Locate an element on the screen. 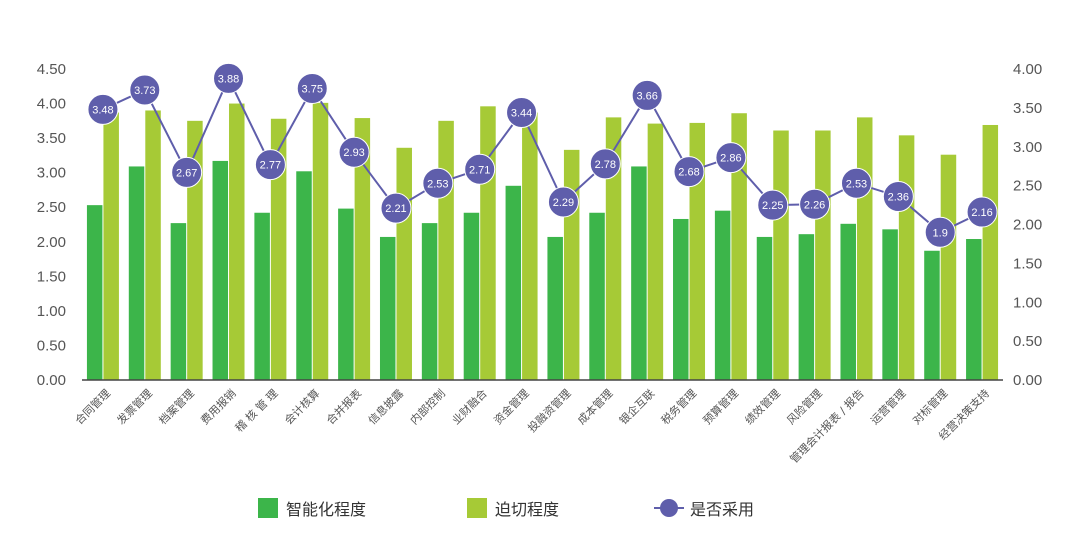  data-label-adoption: 3.73 is located at coordinates (144, 91).